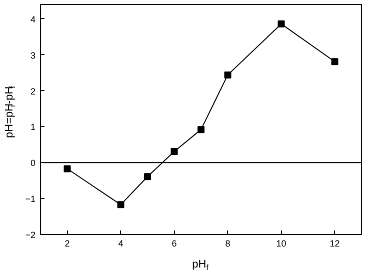 This screenshot has width=365, height=274. What do you see at coordinates (281, 243) in the screenshot?
I see `x-tick-label: 10` at bounding box center [281, 243].